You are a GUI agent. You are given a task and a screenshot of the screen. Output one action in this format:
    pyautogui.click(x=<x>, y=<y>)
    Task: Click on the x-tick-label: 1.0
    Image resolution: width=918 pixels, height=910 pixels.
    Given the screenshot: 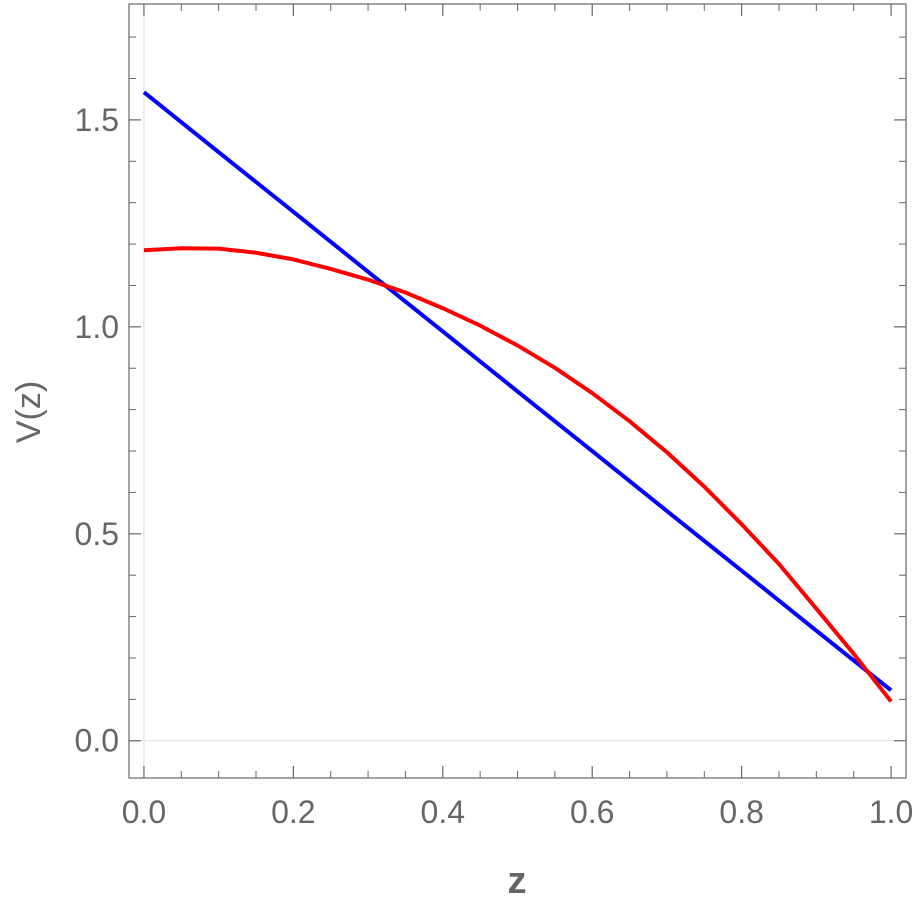 What is the action you would take?
    pyautogui.click(x=891, y=812)
    